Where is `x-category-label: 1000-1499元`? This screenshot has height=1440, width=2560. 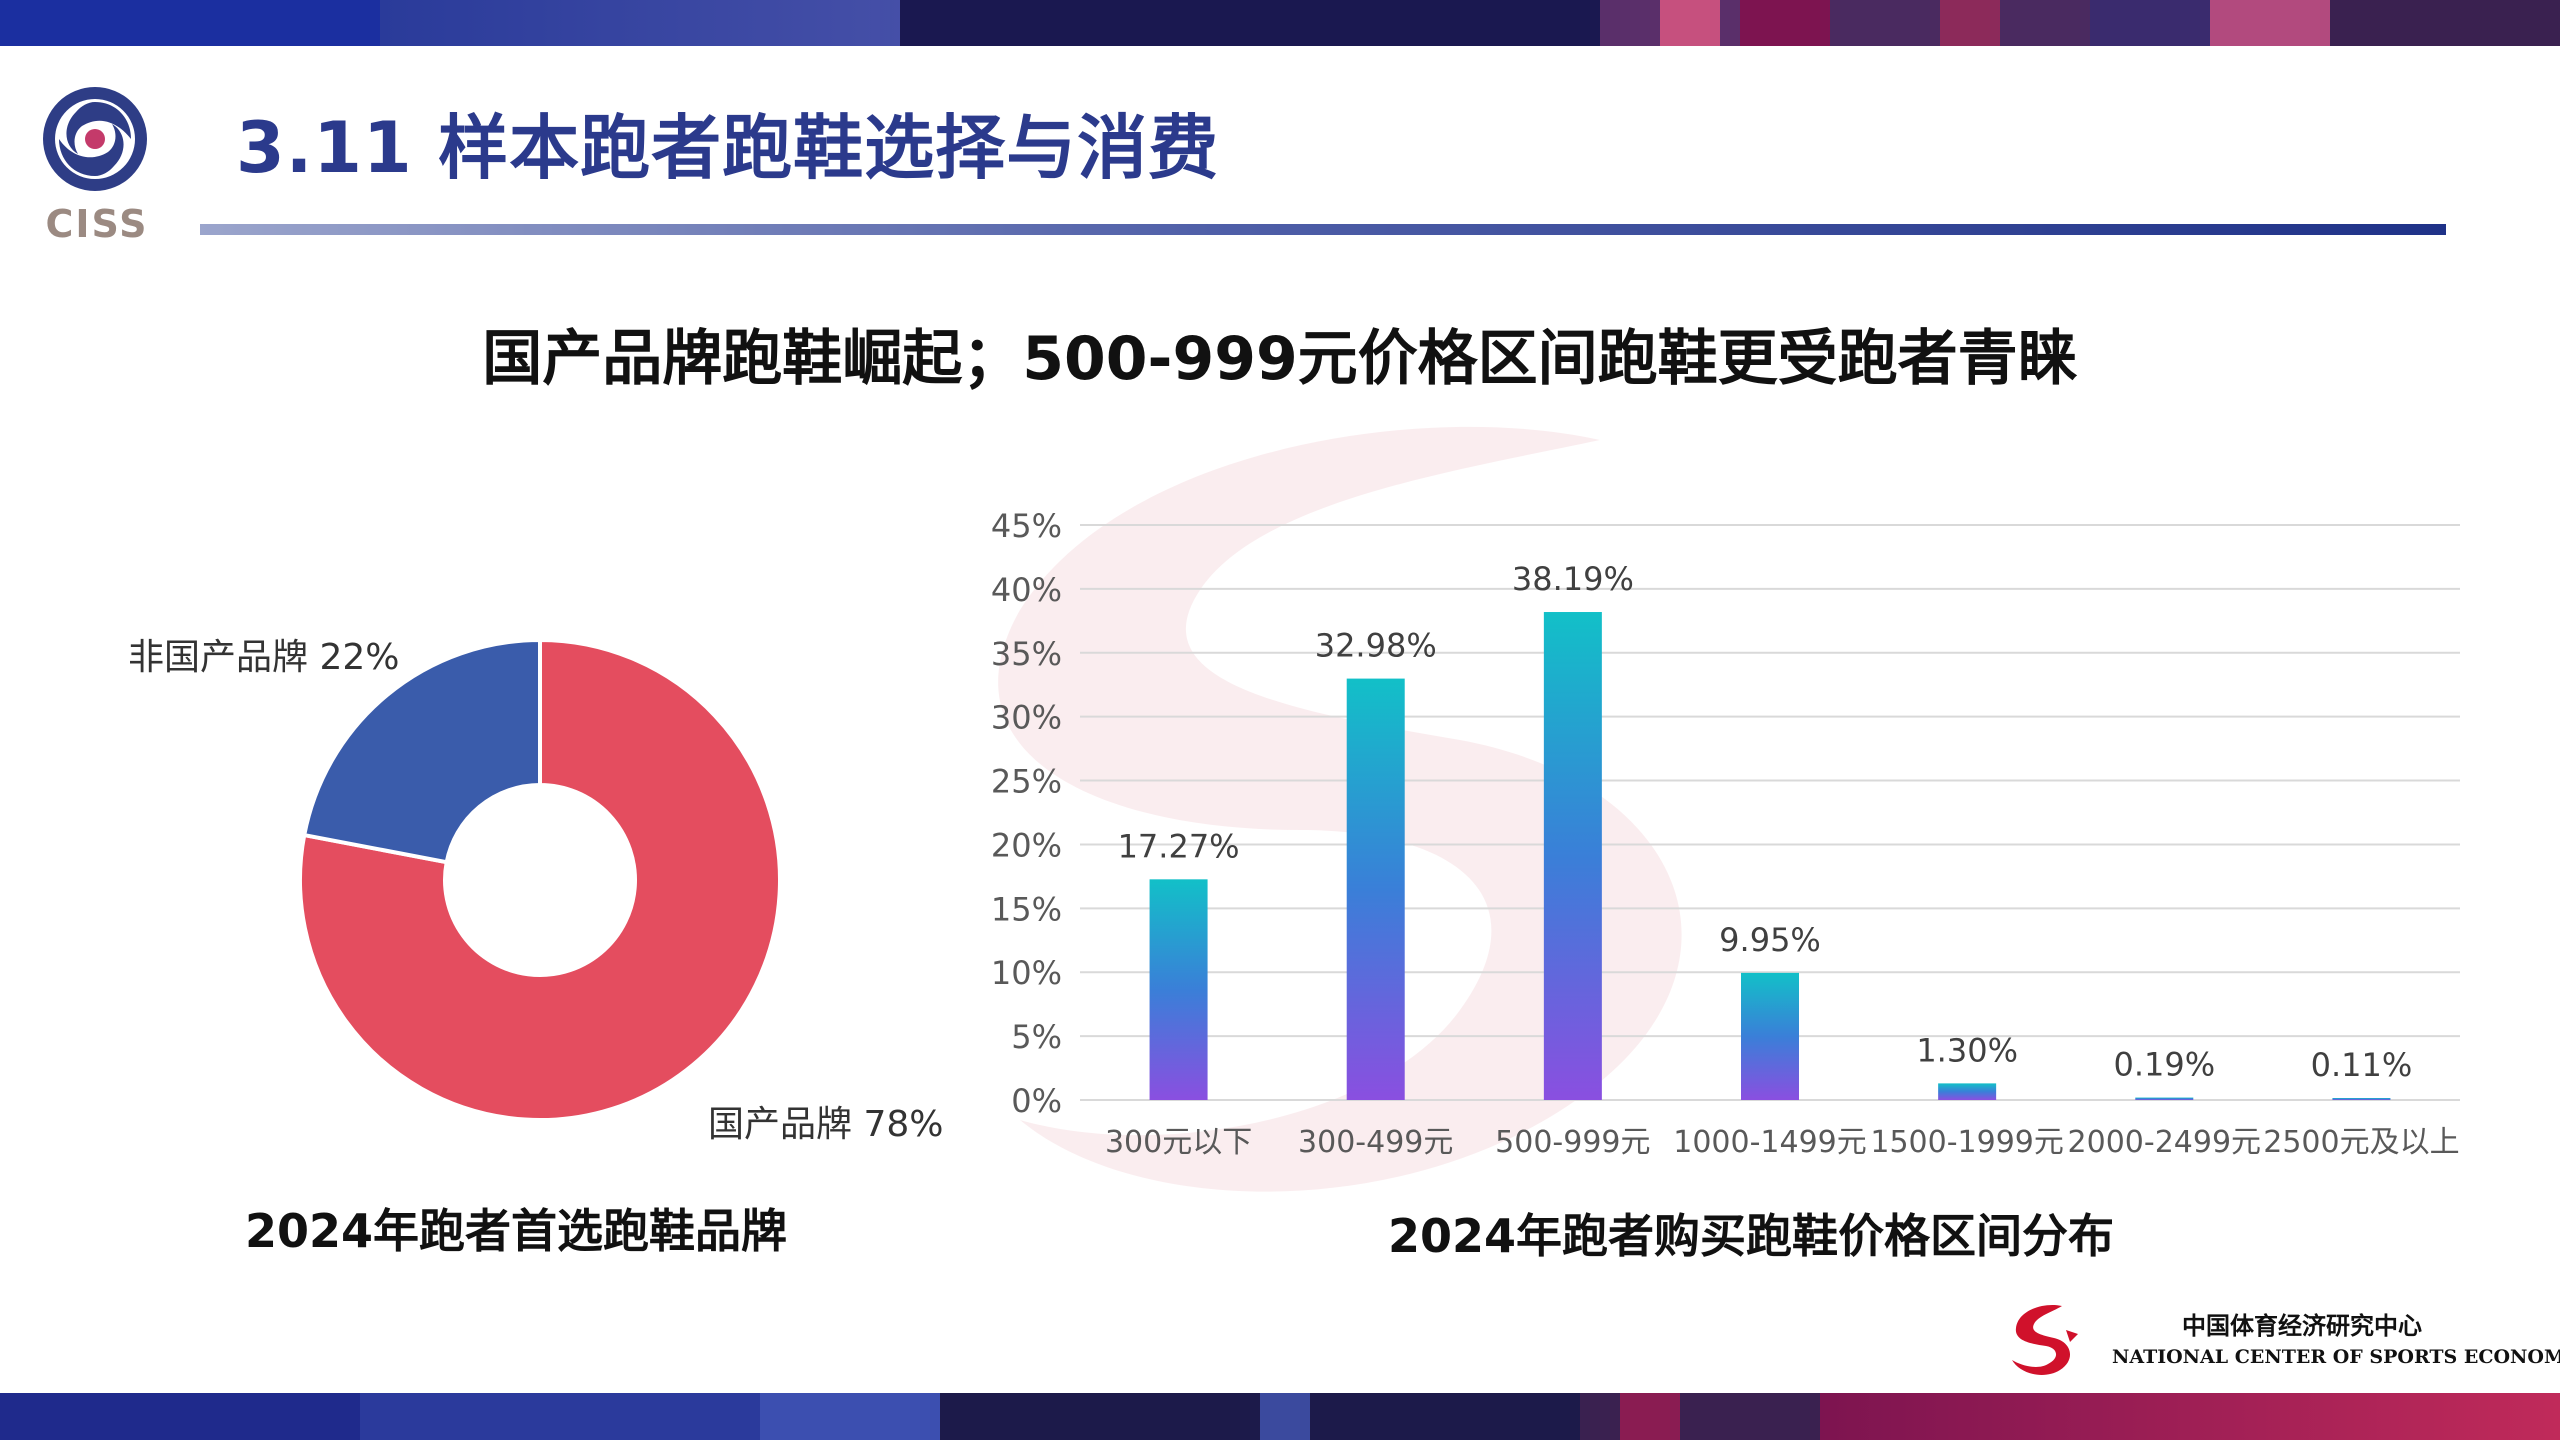 x-category-label: 1000-1499元 is located at coordinates (1770, 1142).